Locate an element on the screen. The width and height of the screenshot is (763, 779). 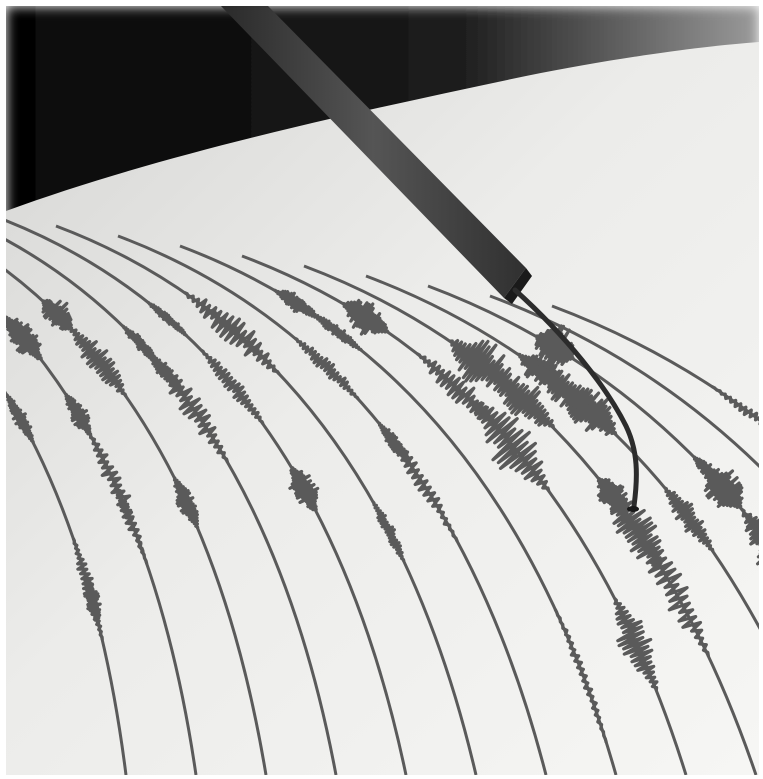
stylus-needle is located at coordinates (575, 398).